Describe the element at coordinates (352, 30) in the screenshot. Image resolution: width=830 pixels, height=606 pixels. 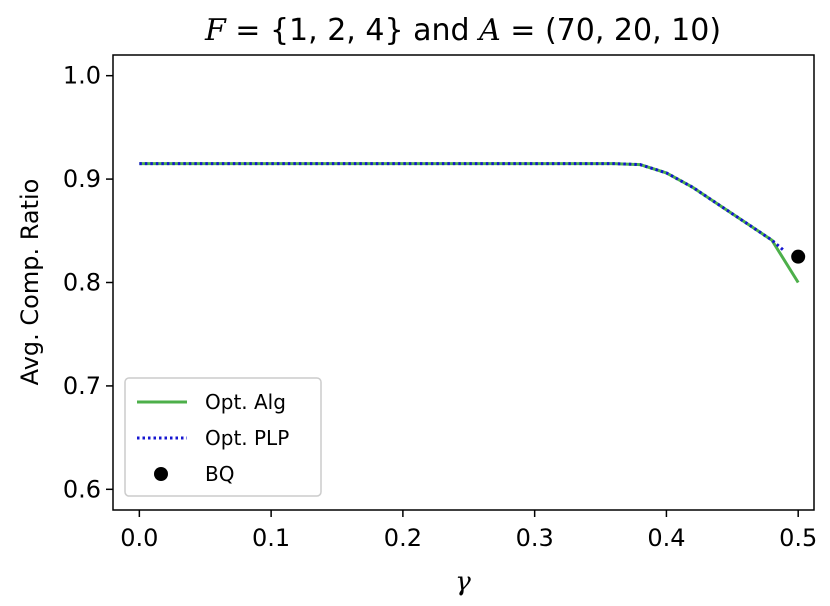
I see `title-part: = {1, 2, 4} and` at that location.